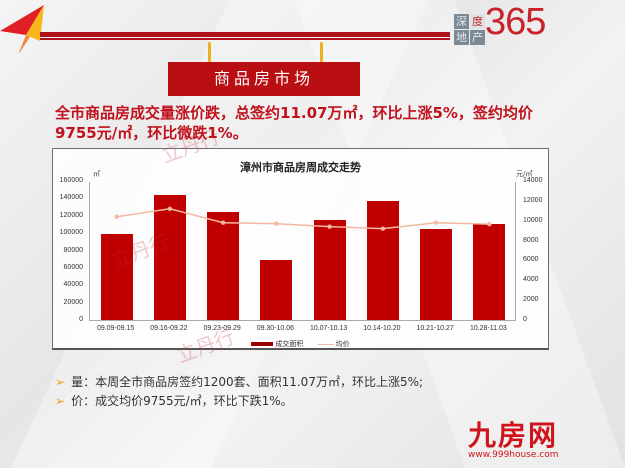 Image resolution: width=625 pixels, height=468 pixels. I want to click on left-tick-label: 0, so click(81, 319).